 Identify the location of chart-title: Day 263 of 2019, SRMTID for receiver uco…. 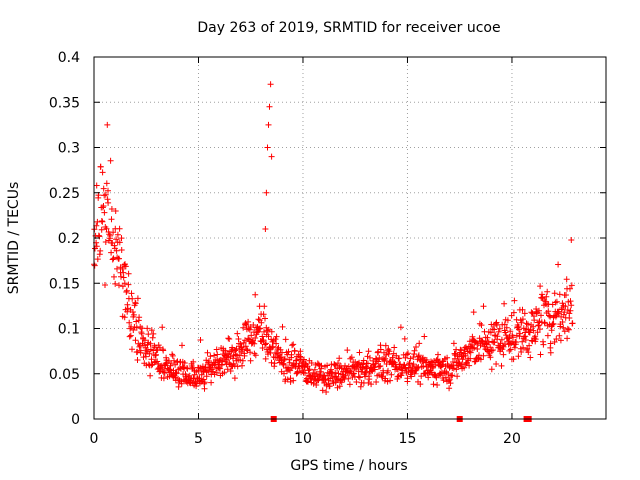
(348, 28).